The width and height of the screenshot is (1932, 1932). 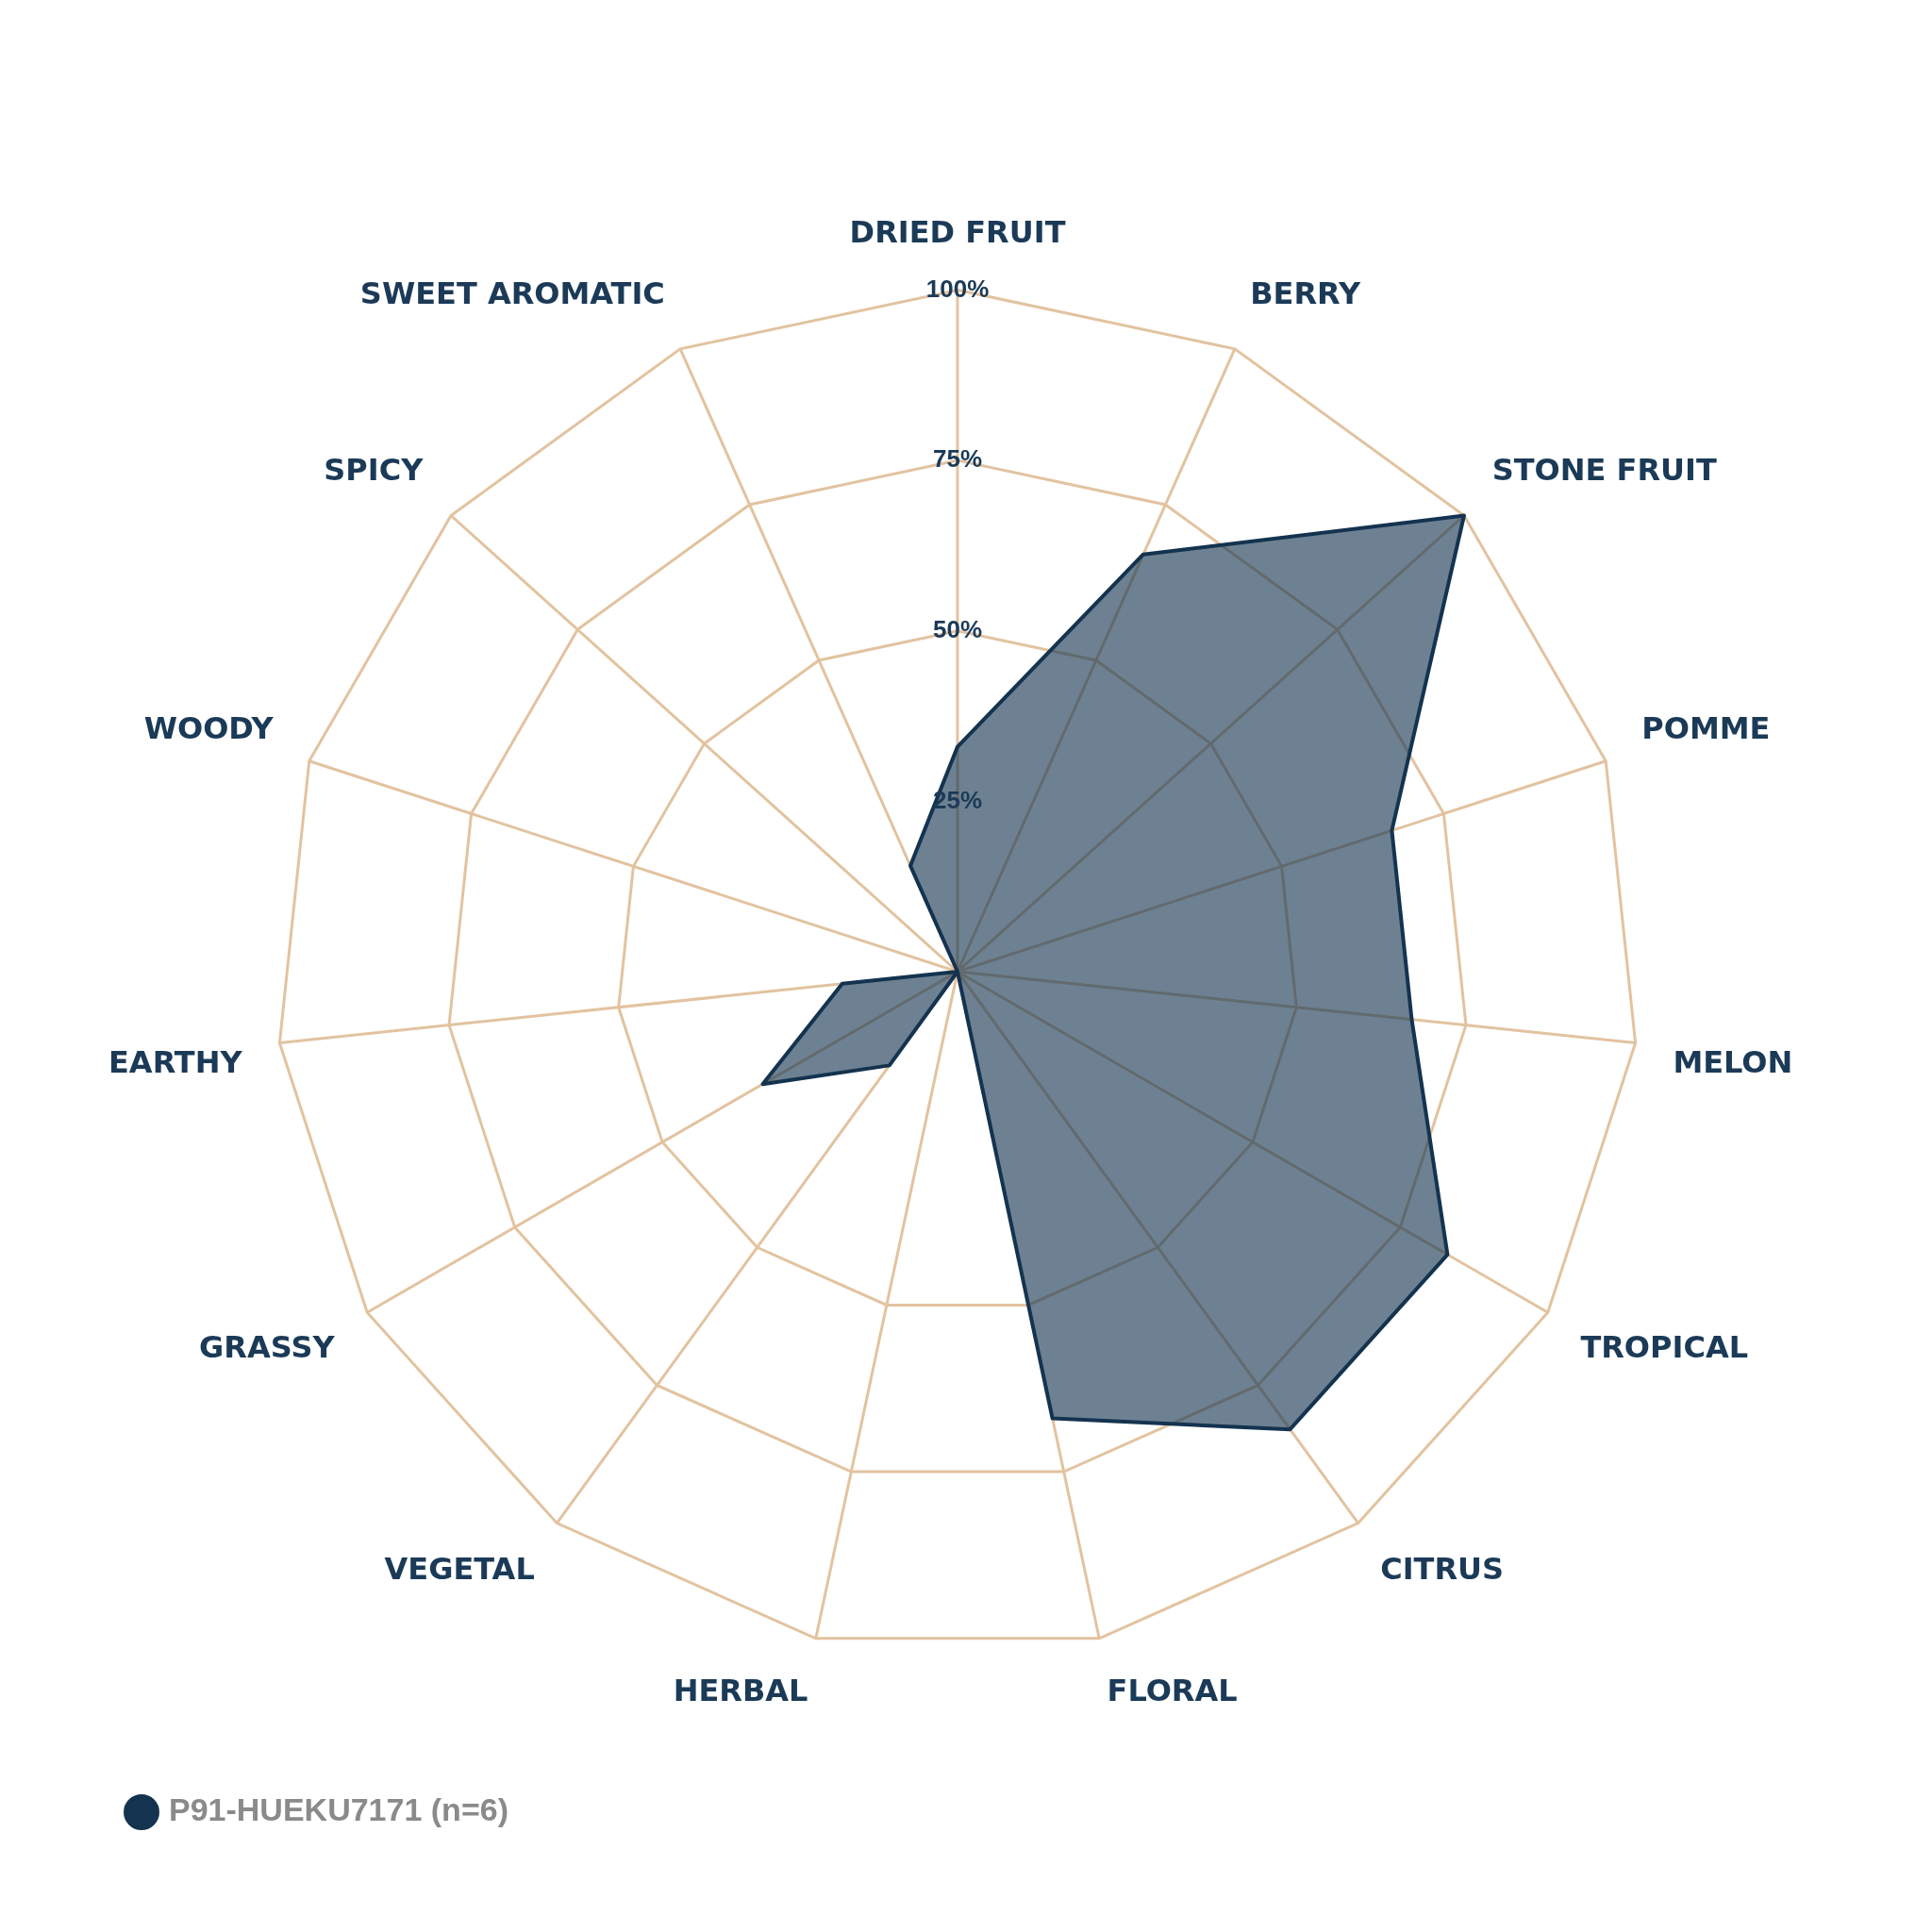 I want to click on spoke-label: CITRUS, so click(x=1442, y=1569).